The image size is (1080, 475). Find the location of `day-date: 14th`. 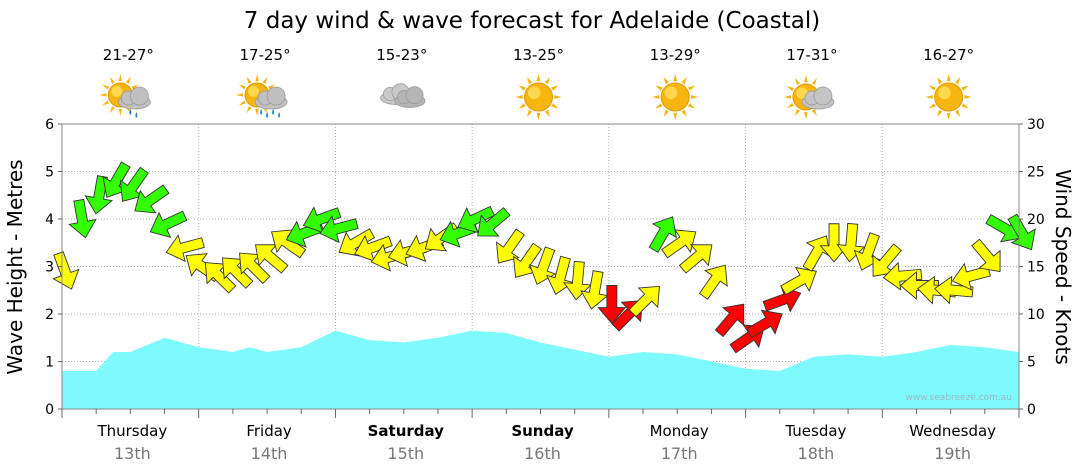

day-date: 14th is located at coordinates (269, 453).